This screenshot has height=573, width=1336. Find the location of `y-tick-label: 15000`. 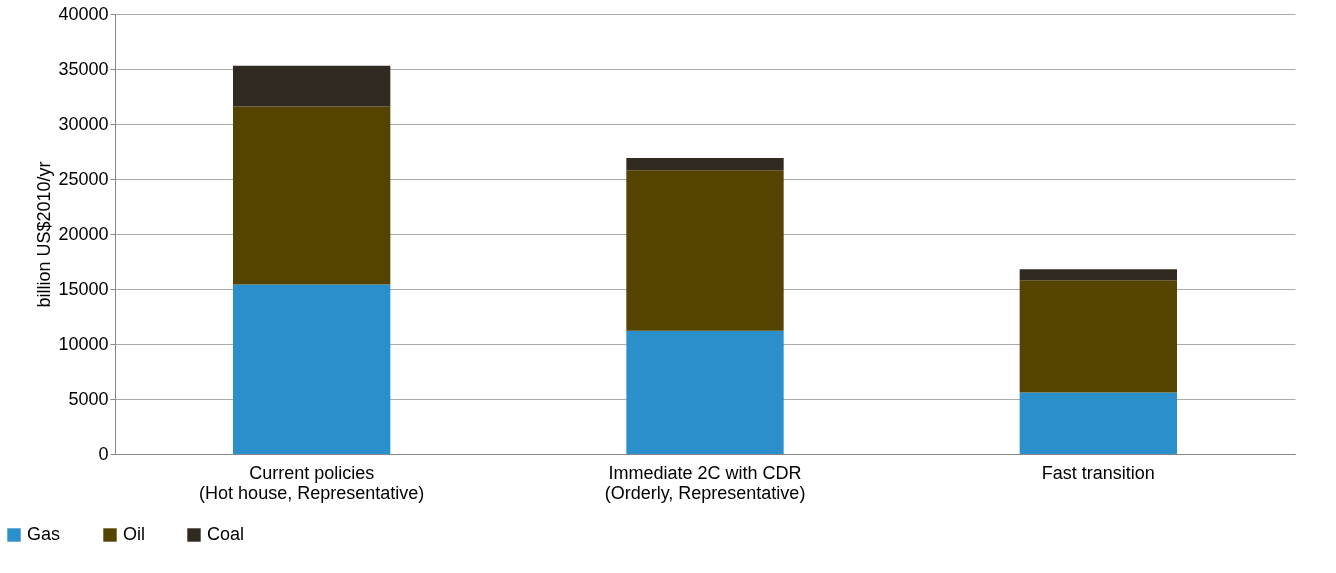

y-tick-label: 15000 is located at coordinates (83, 288).